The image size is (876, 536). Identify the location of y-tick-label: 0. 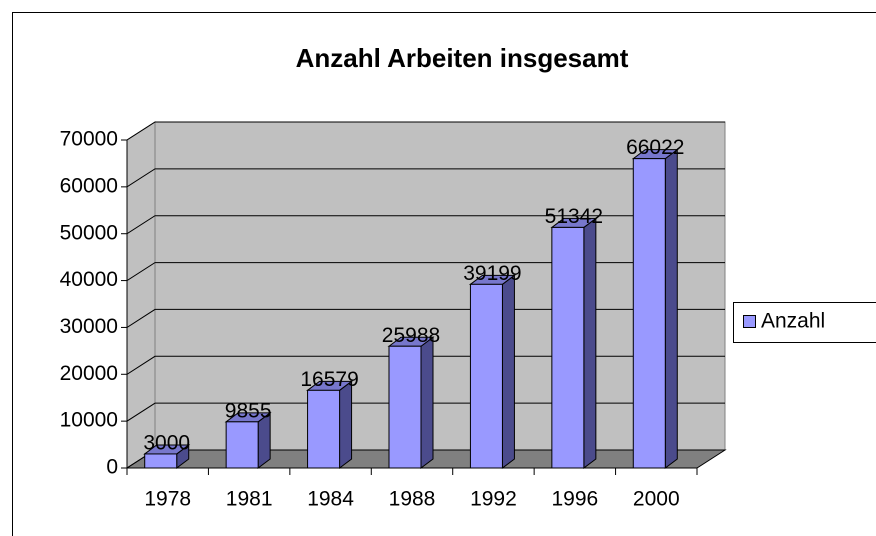
(112, 467).